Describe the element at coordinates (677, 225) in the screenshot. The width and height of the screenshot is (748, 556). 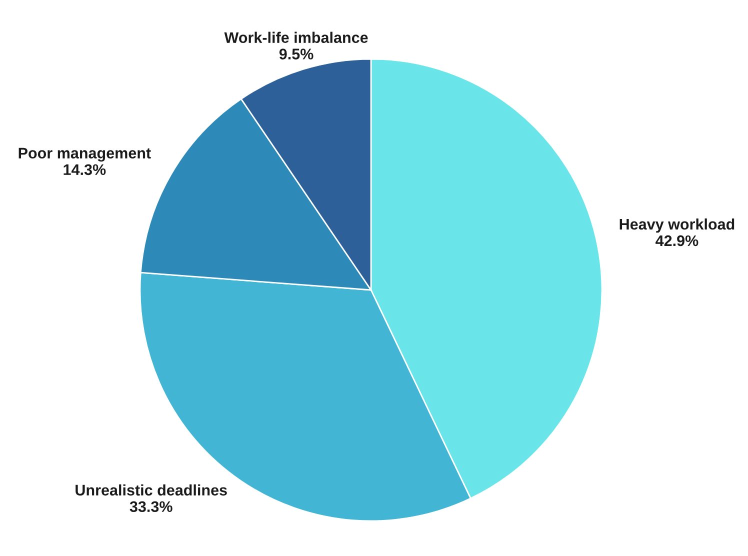
I see `slice-label: Heavy workload` at that location.